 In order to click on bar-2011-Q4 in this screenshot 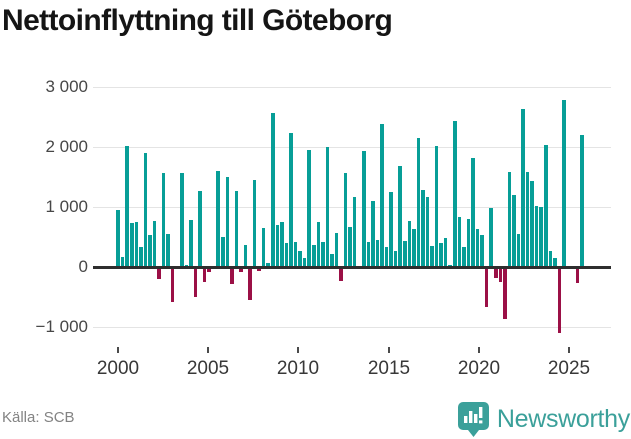, I will do `click(332, 260)`.